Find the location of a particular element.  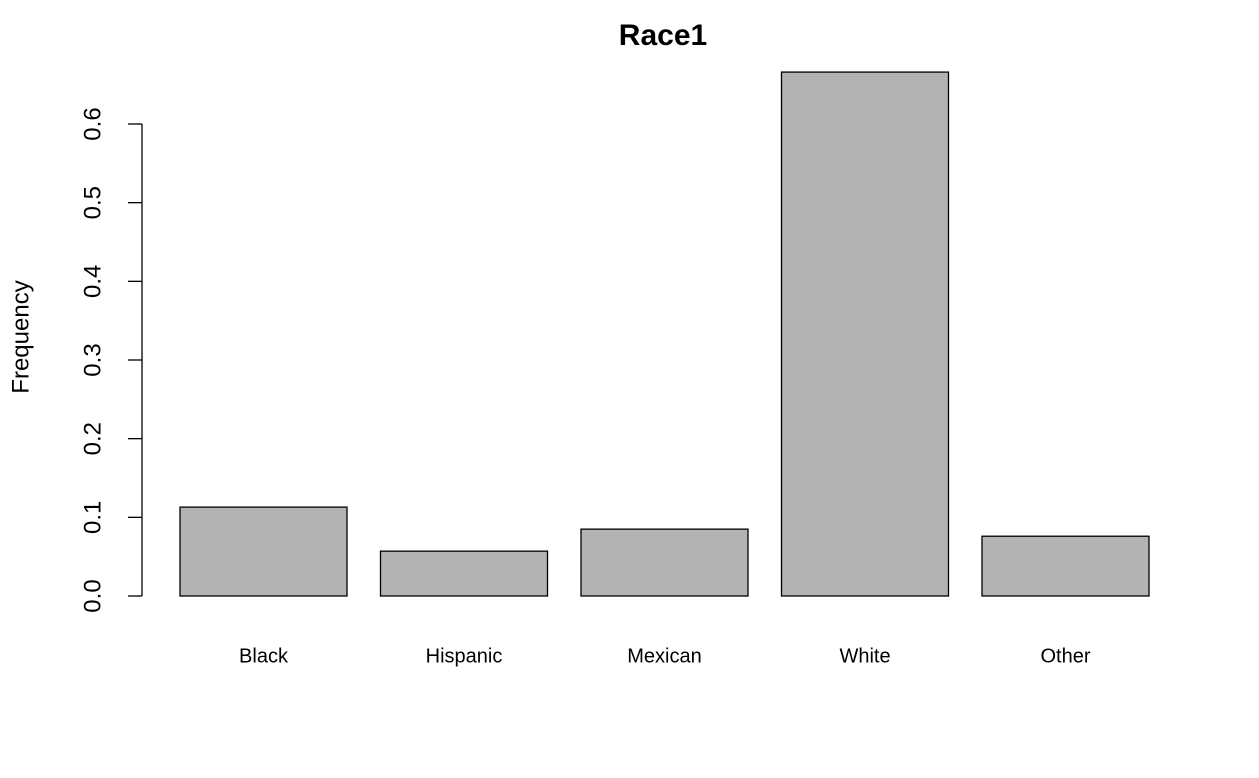

y-tick-label: 0.1 is located at coordinates (92, 517).